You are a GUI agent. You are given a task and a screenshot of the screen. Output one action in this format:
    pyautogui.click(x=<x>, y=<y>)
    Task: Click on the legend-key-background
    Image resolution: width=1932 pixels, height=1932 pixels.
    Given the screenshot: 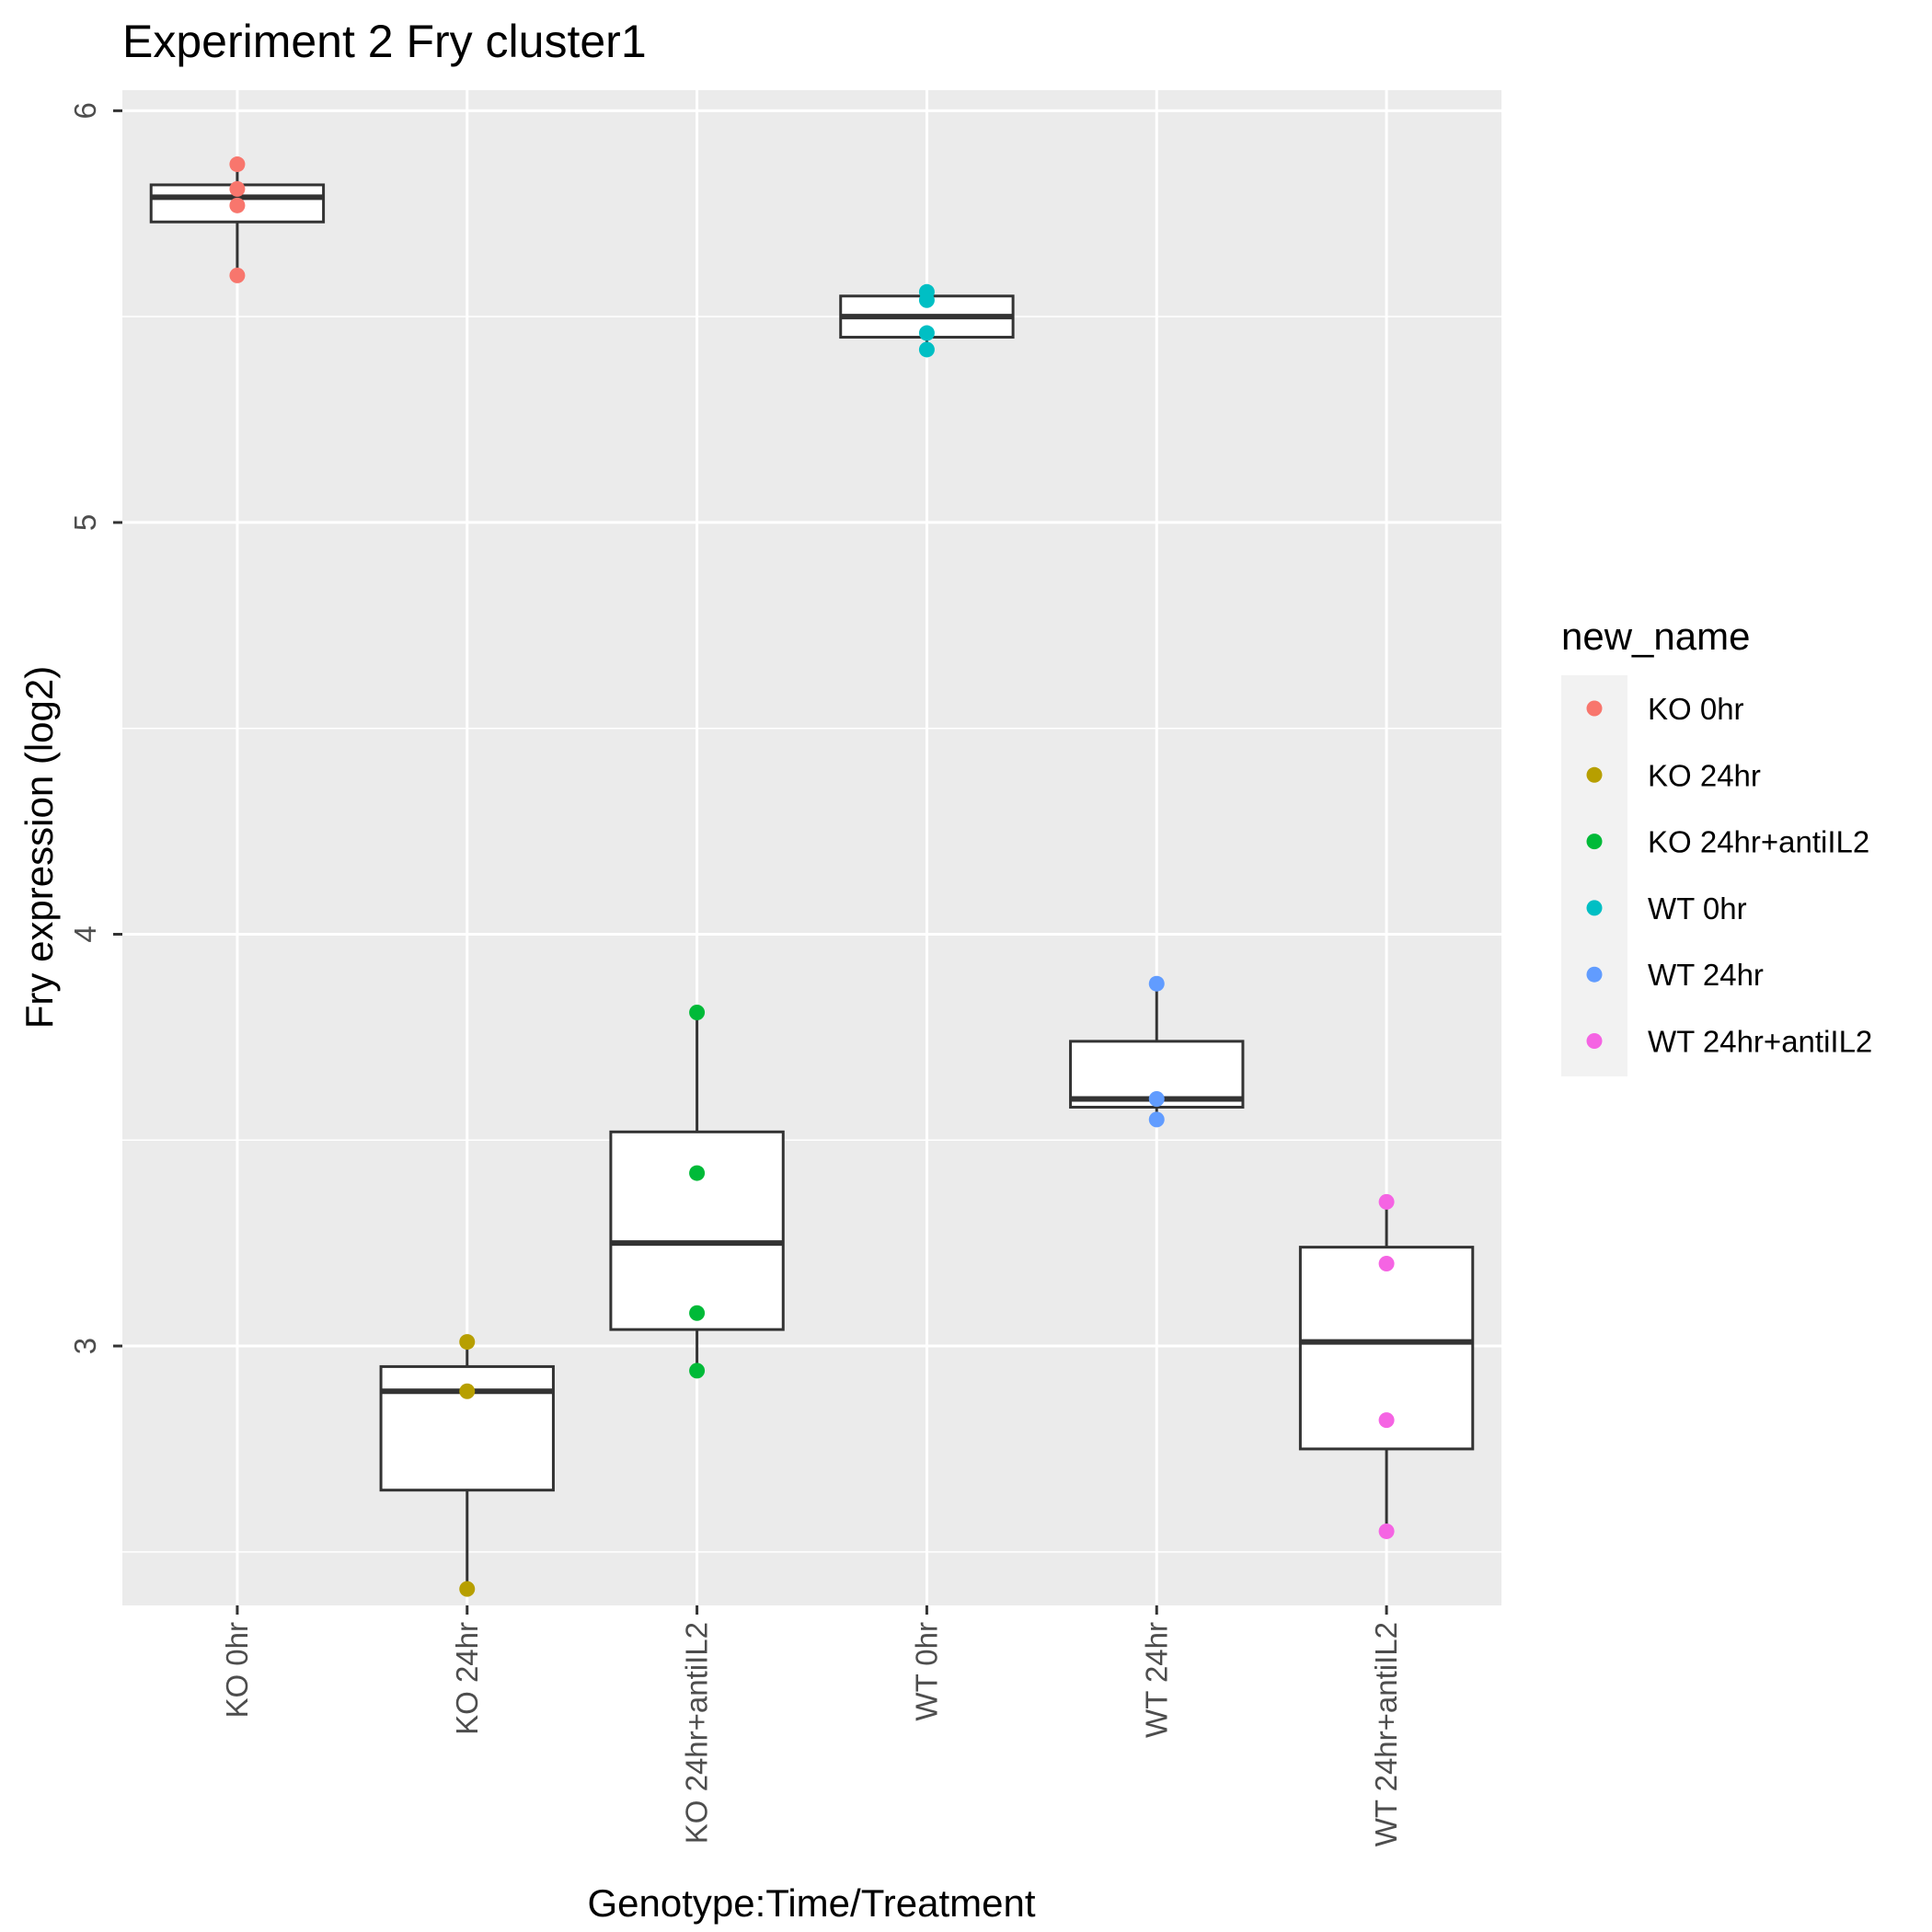 What is the action you would take?
    pyautogui.click(x=1594, y=875)
    